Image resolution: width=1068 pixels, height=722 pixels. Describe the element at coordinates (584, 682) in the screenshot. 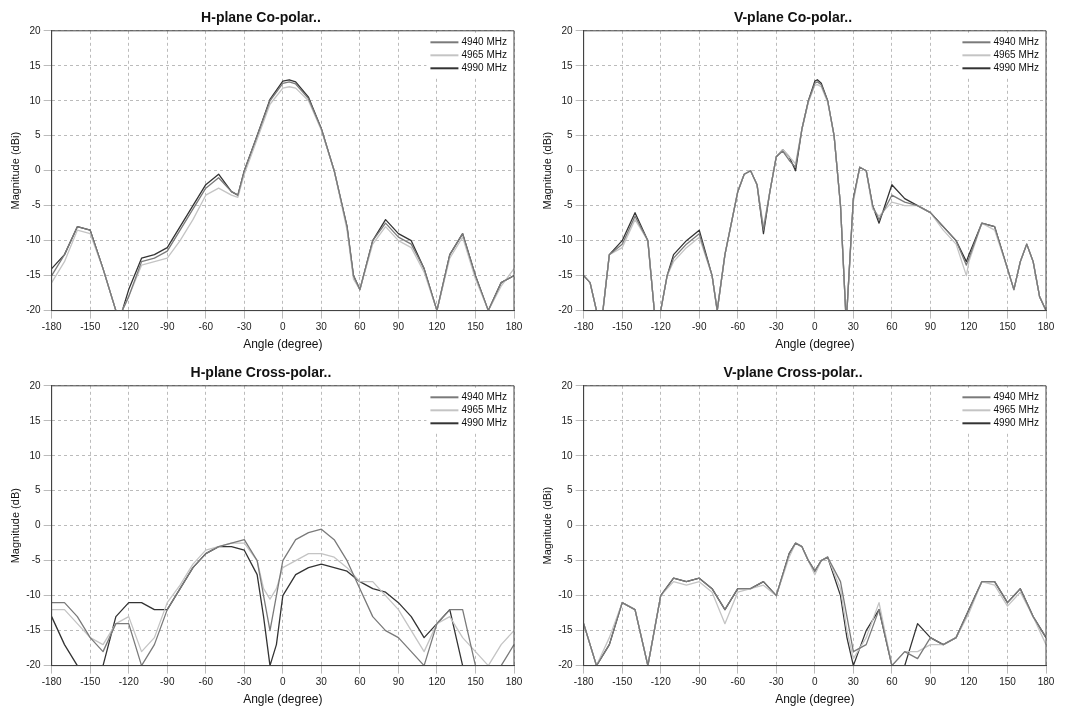

I see `x-tick-label: -180` at that location.